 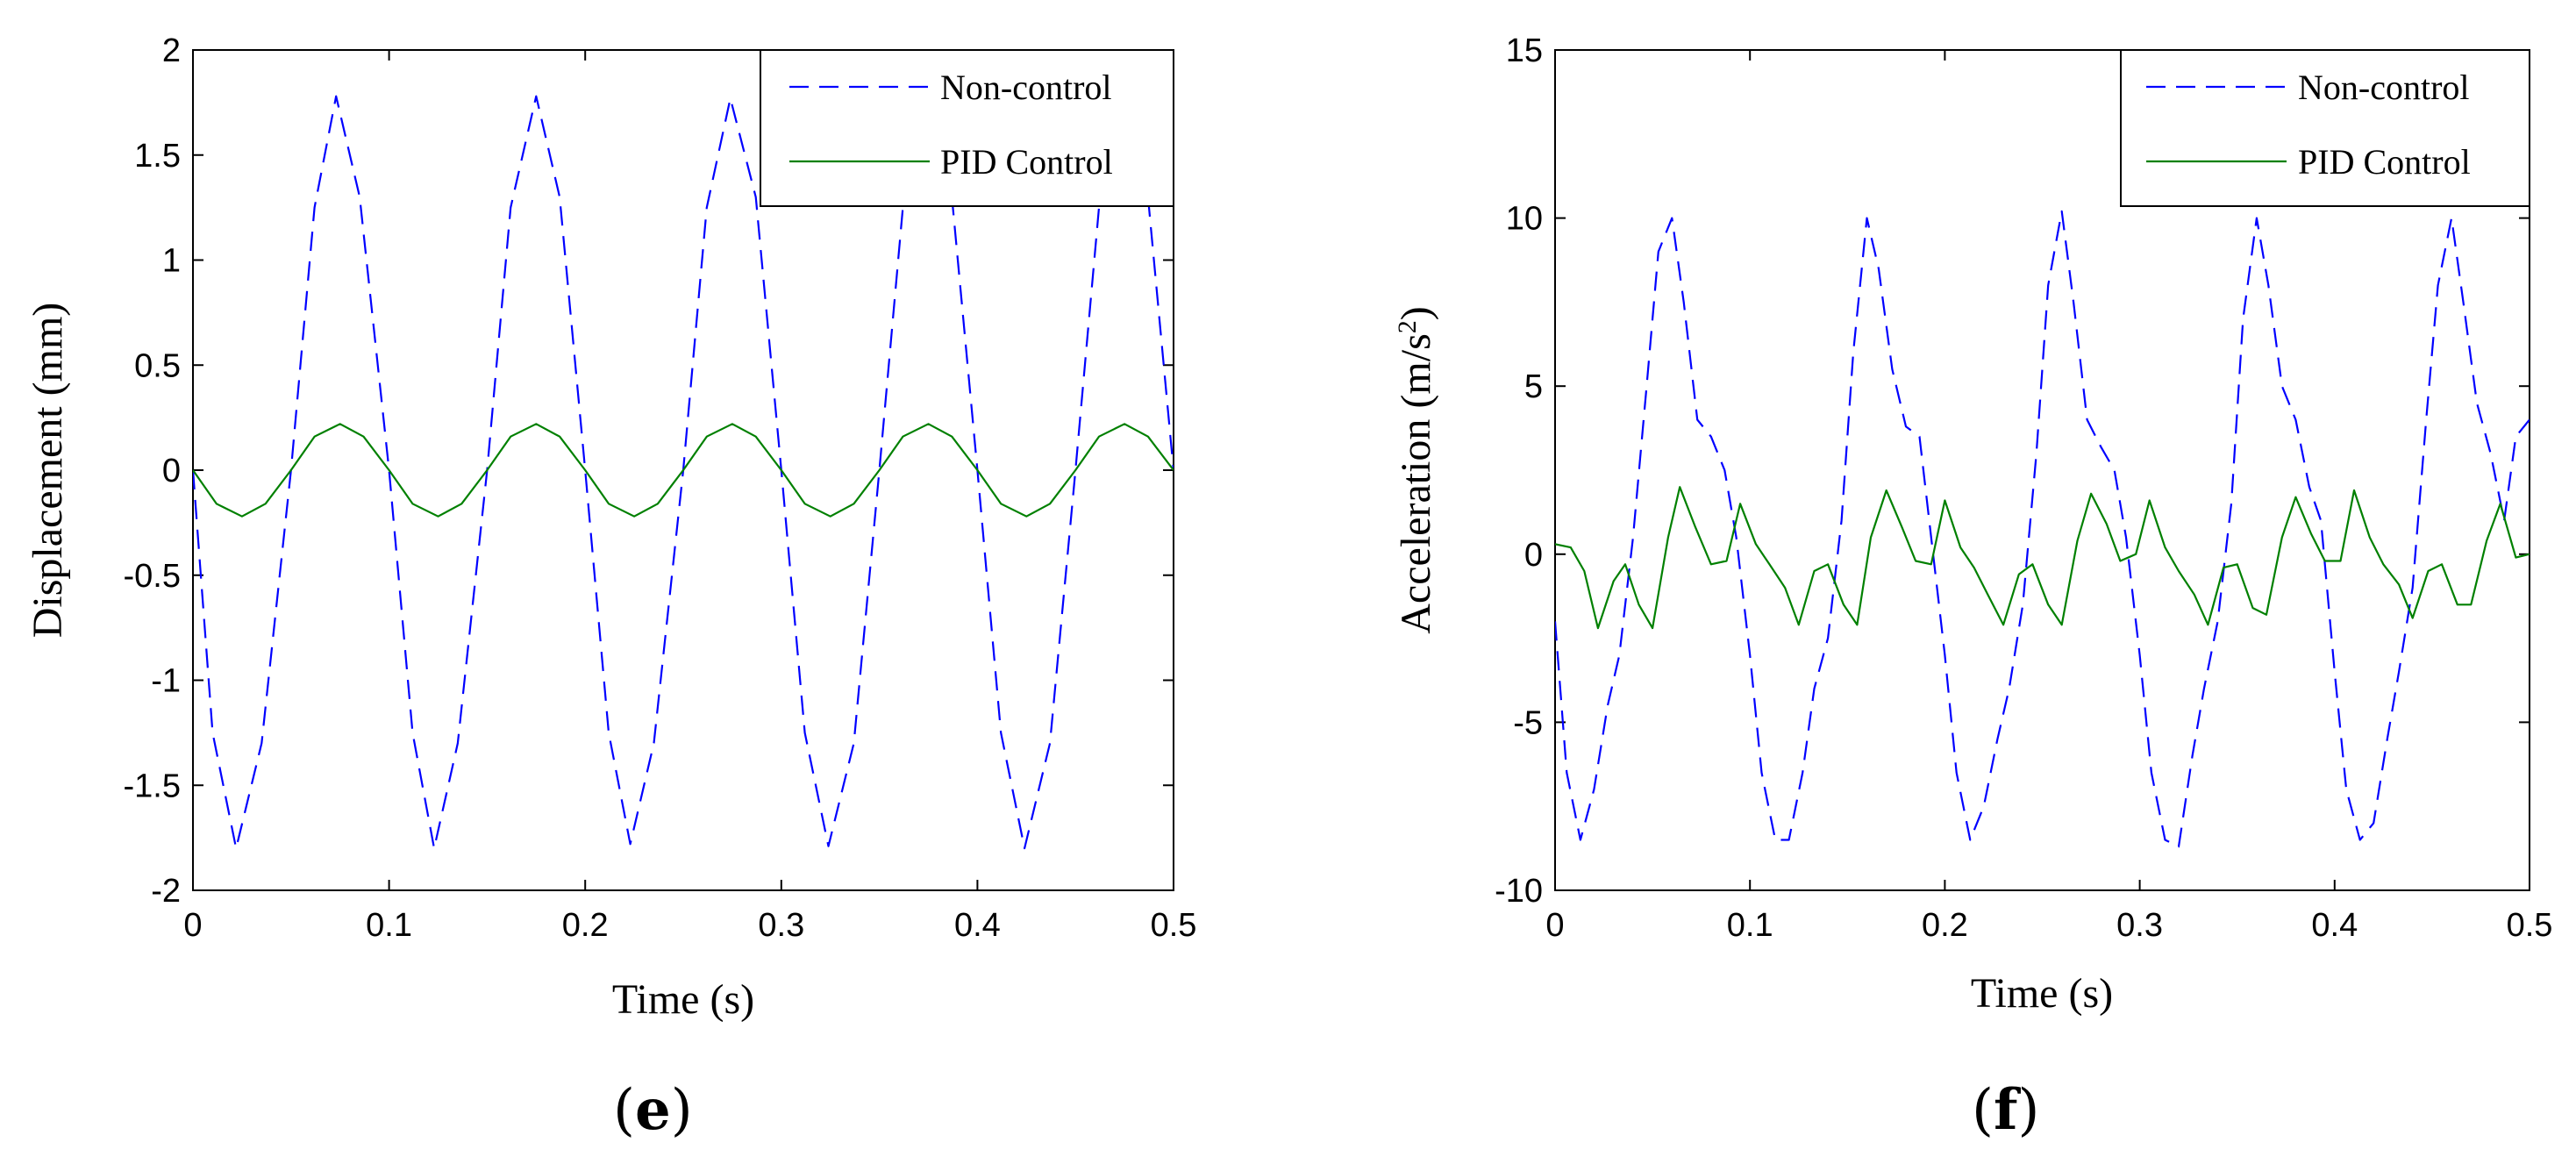 What do you see at coordinates (166, 681) in the screenshot?
I see `y-tick-label-e: -1` at bounding box center [166, 681].